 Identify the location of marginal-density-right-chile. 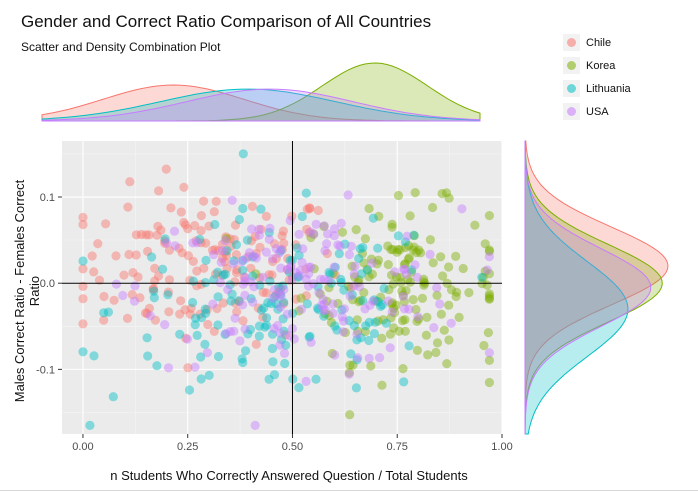
(596, 287).